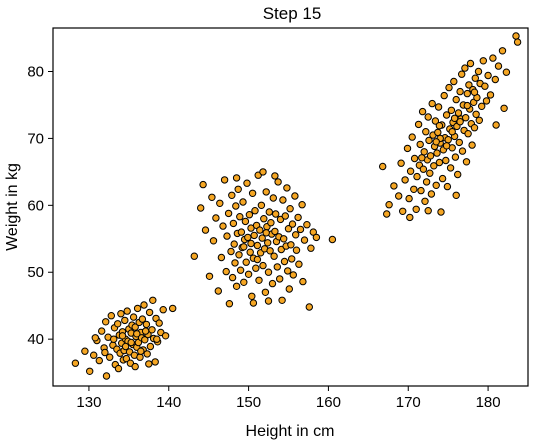  Describe the element at coordinates (35, 205) in the screenshot. I see `y-tick-label: 60` at that location.